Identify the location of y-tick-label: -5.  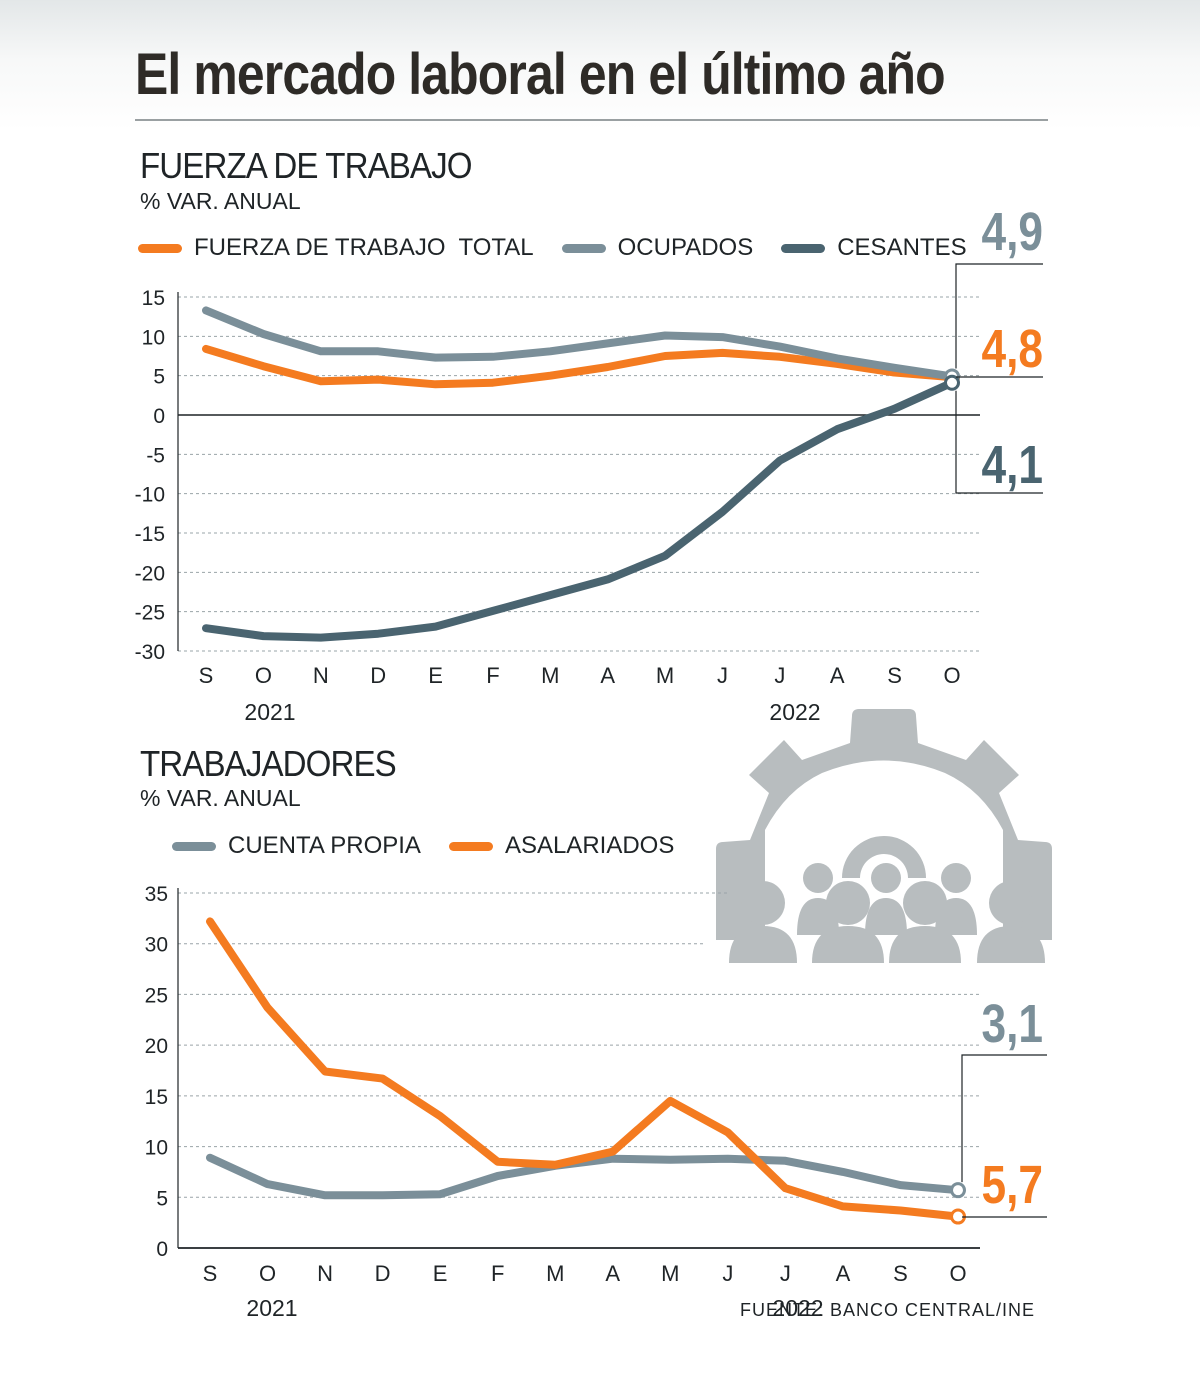
(155, 455).